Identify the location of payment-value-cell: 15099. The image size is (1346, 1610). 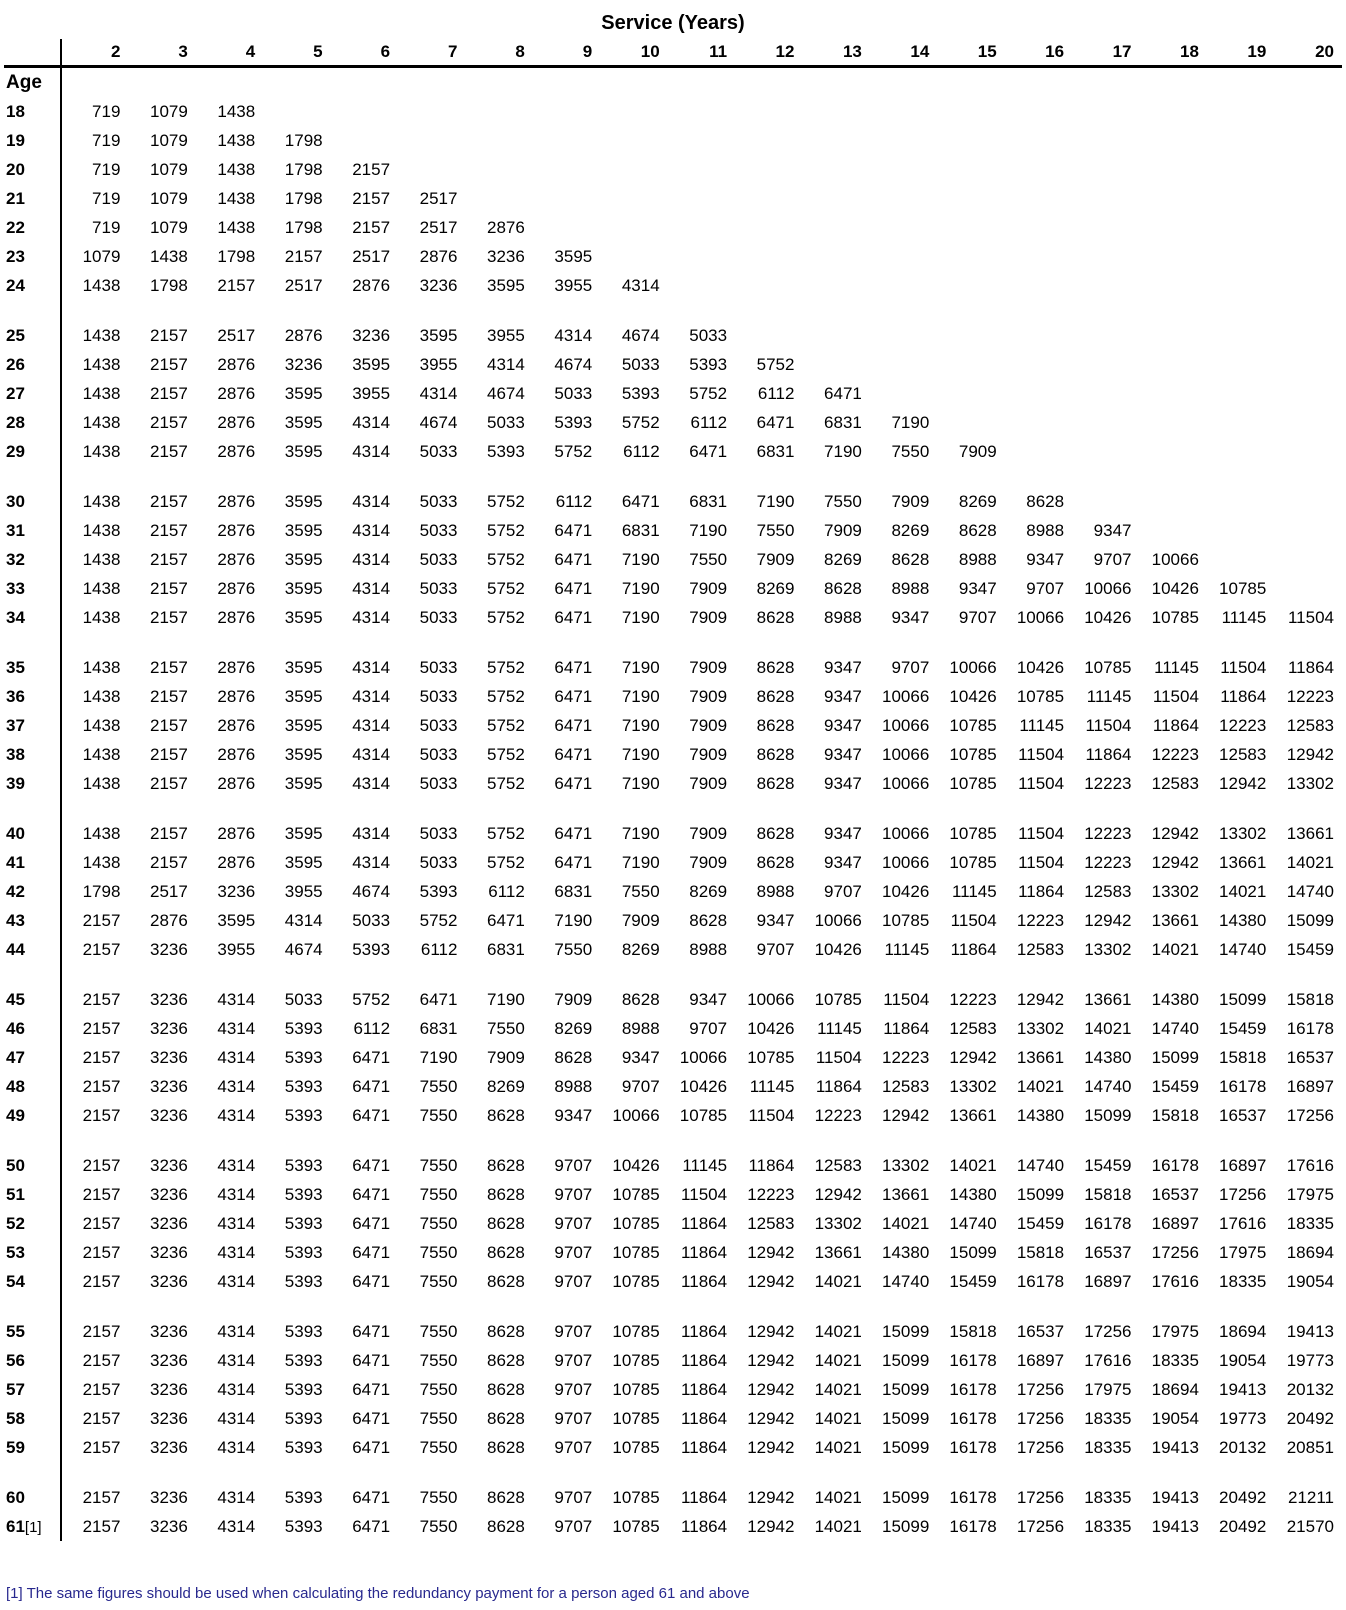
(906, 1447).